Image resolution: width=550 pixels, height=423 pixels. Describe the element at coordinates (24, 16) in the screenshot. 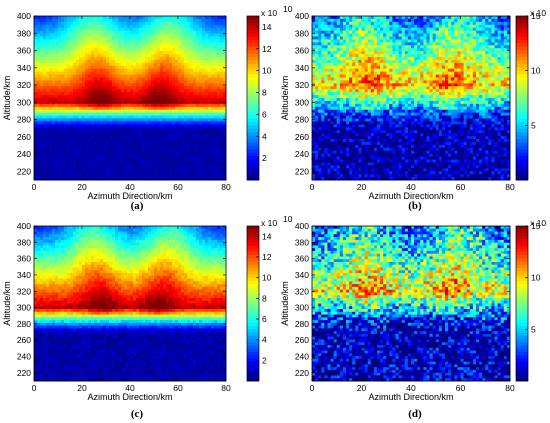

I see `y-tick-label: 400` at that location.